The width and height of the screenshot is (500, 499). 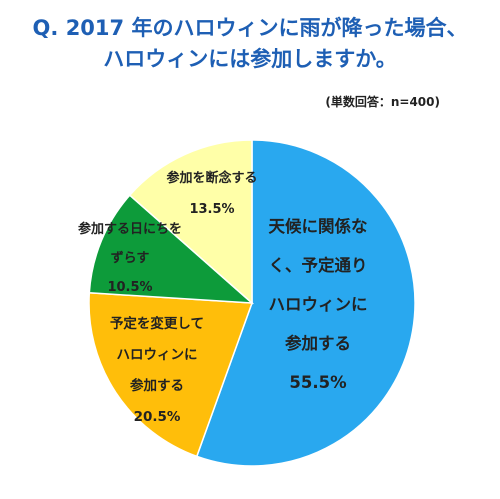 What do you see at coordinates (318, 265) in the screenshot?
I see `pie-category-label-weather-regardless: く、予定通り` at bounding box center [318, 265].